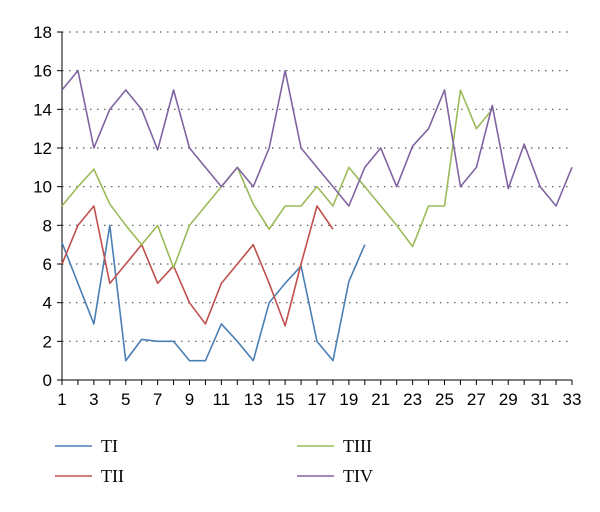 Image resolution: width=600 pixels, height=512 pixels. What do you see at coordinates (412, 399) in the screenshot?
I see `x-tick-label: 23` at bounding box center [412, 399].